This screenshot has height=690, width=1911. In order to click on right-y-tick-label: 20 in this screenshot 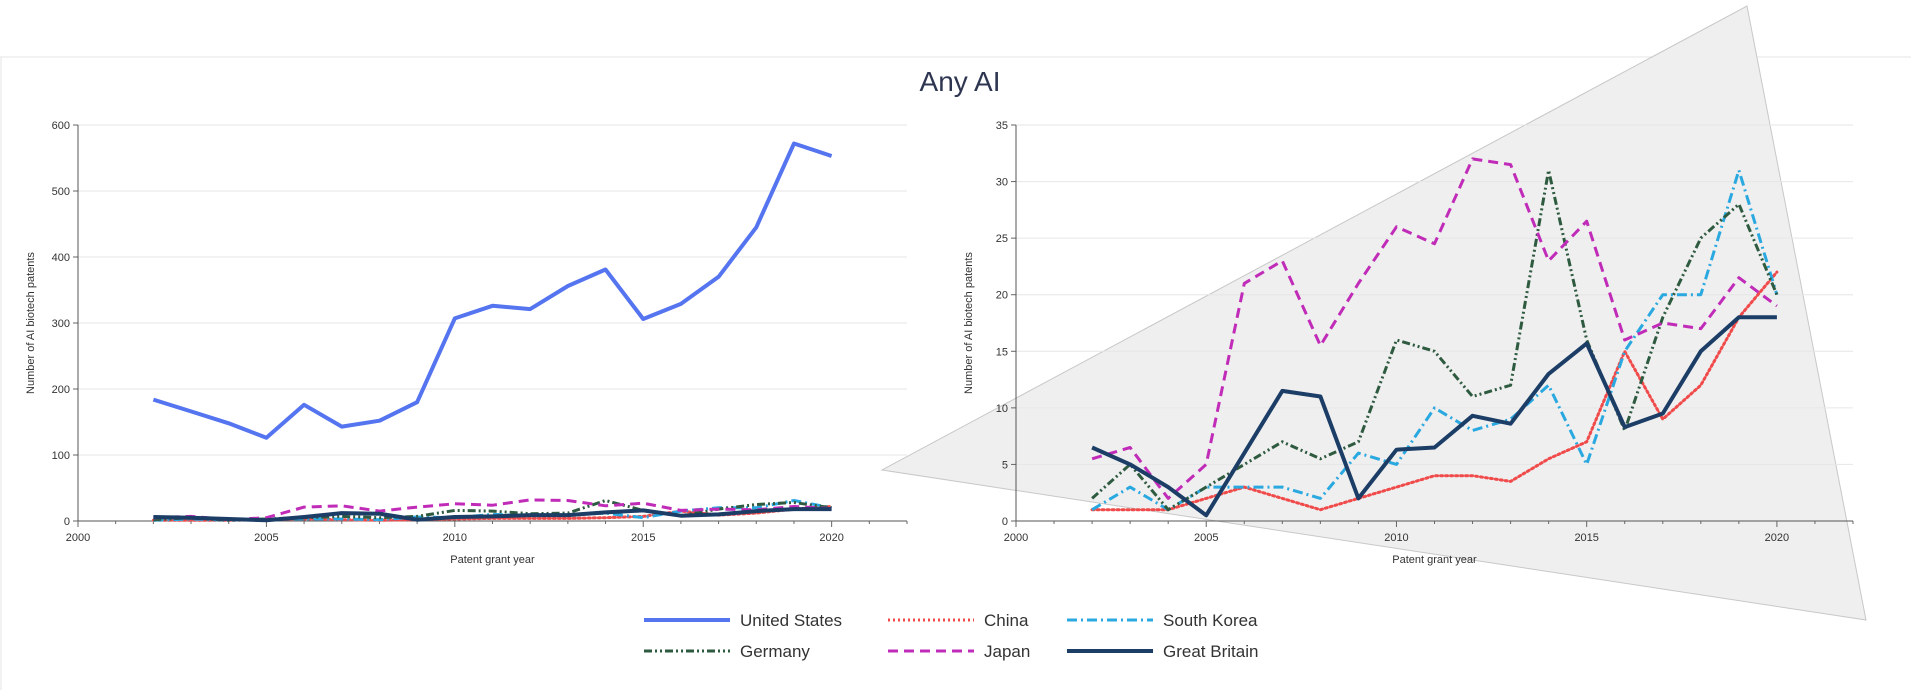, I will do `click(1002, 296)`.